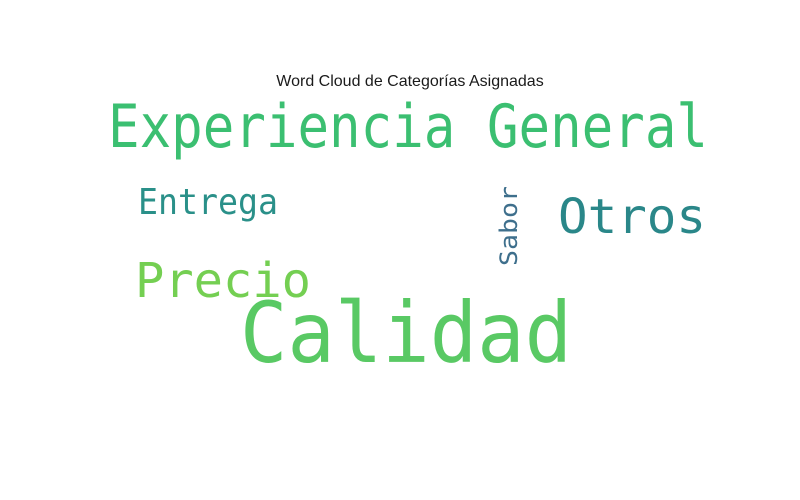 The width and height of the screenshot is (800, 500). I want to click on word-sabor: Sabor, so click(509, 226).